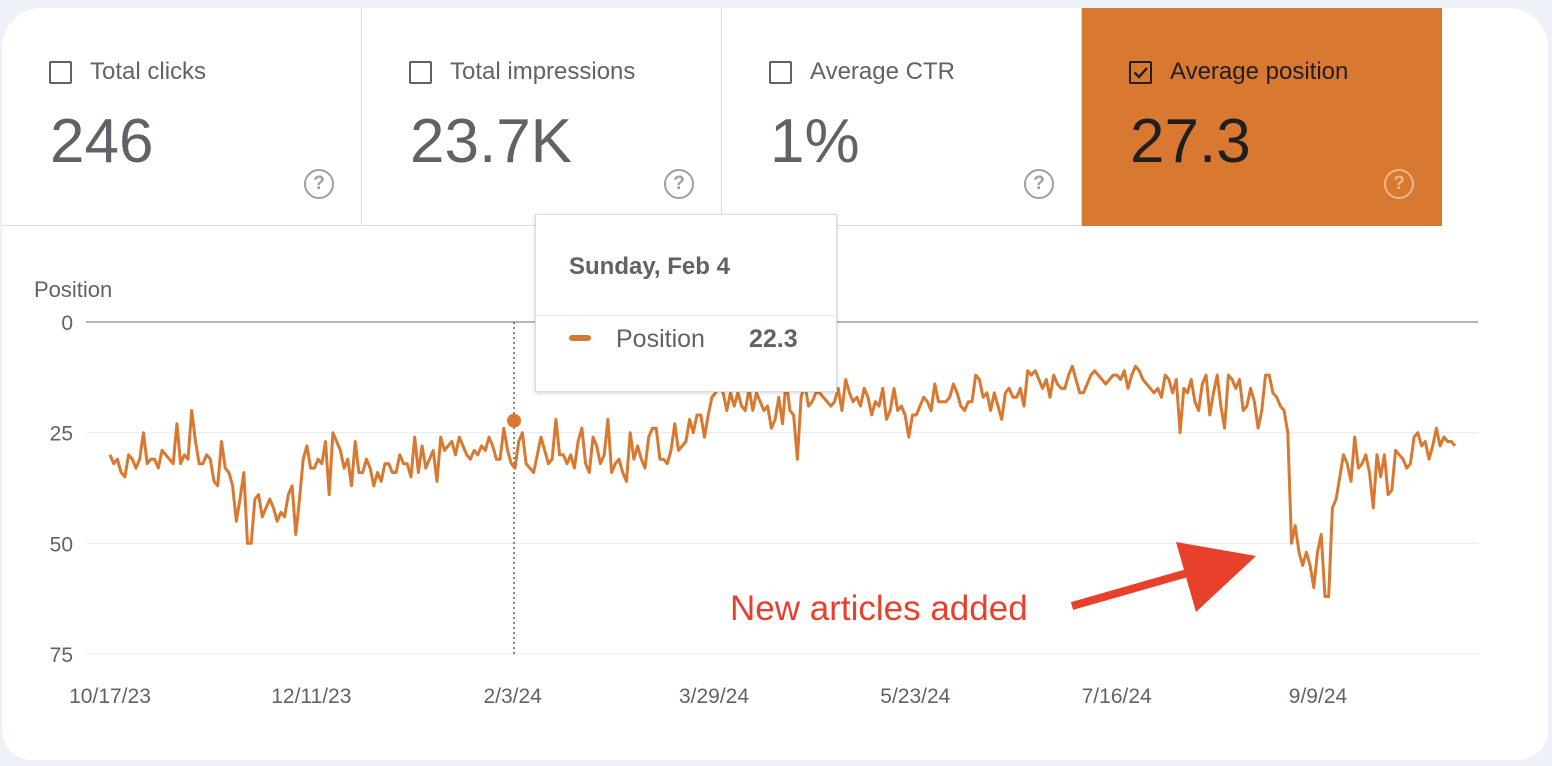 This screenshot has width=1552, height=766. I want to click on annotation-text: New articles added, so click(879, 608).